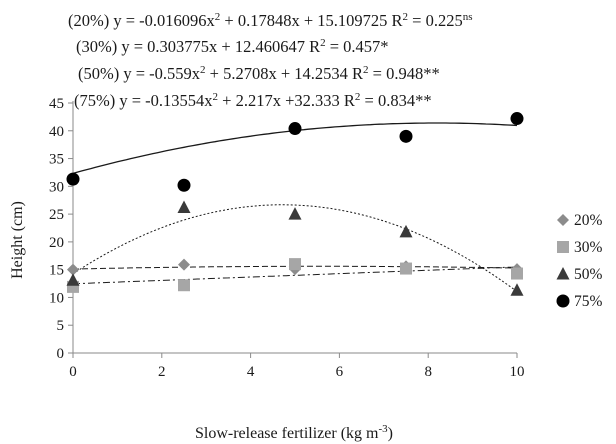 The height and width of the screenshot is (444, 616). What do you see at coordinates (17, 240) in the screenshot?
I see `y-axis-title: Height (cm)` at bounding box center [17, 240].